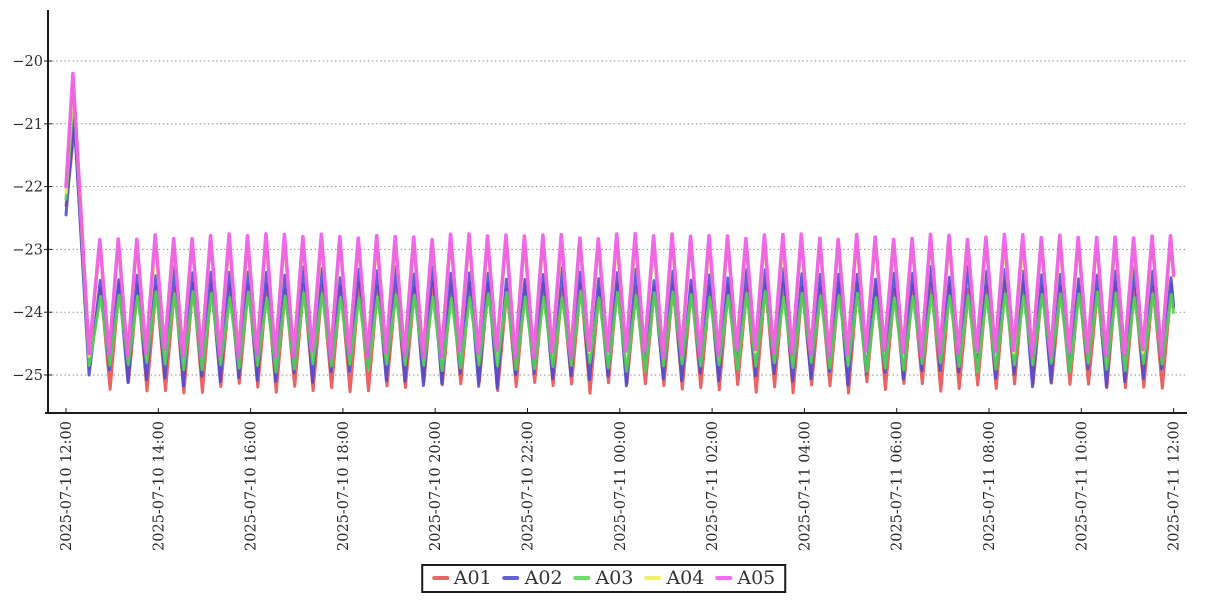 Image resolution: width=1207 pixels, height=600 pixels. Describe the element at coordinates (621, 486) in the screenshot. I see `x-tick-label: 2025-07-11 00:00` at that location.